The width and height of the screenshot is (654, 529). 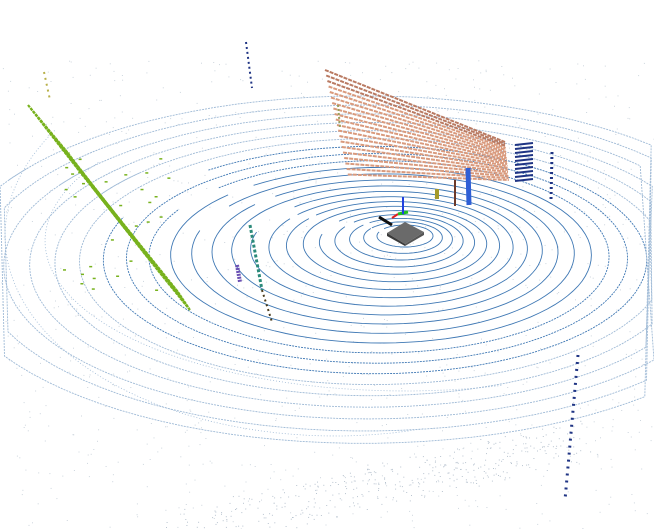 What do you see at coordinates (524, 152) in the screenshot?
I see `sign-scanline` at bounding box center [524, 152].